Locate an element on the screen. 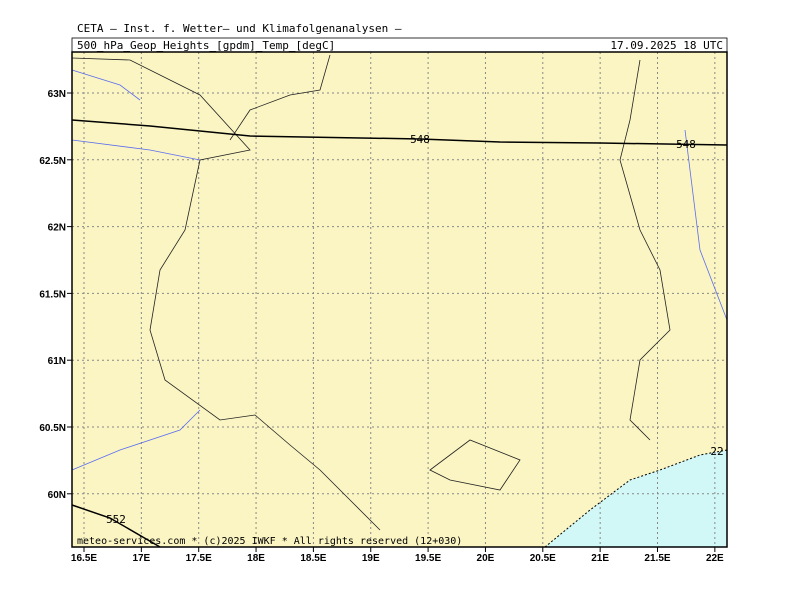 This screenshot has width=800, height=604. y-tick-label: 61N is located at coordinates (57, 361).